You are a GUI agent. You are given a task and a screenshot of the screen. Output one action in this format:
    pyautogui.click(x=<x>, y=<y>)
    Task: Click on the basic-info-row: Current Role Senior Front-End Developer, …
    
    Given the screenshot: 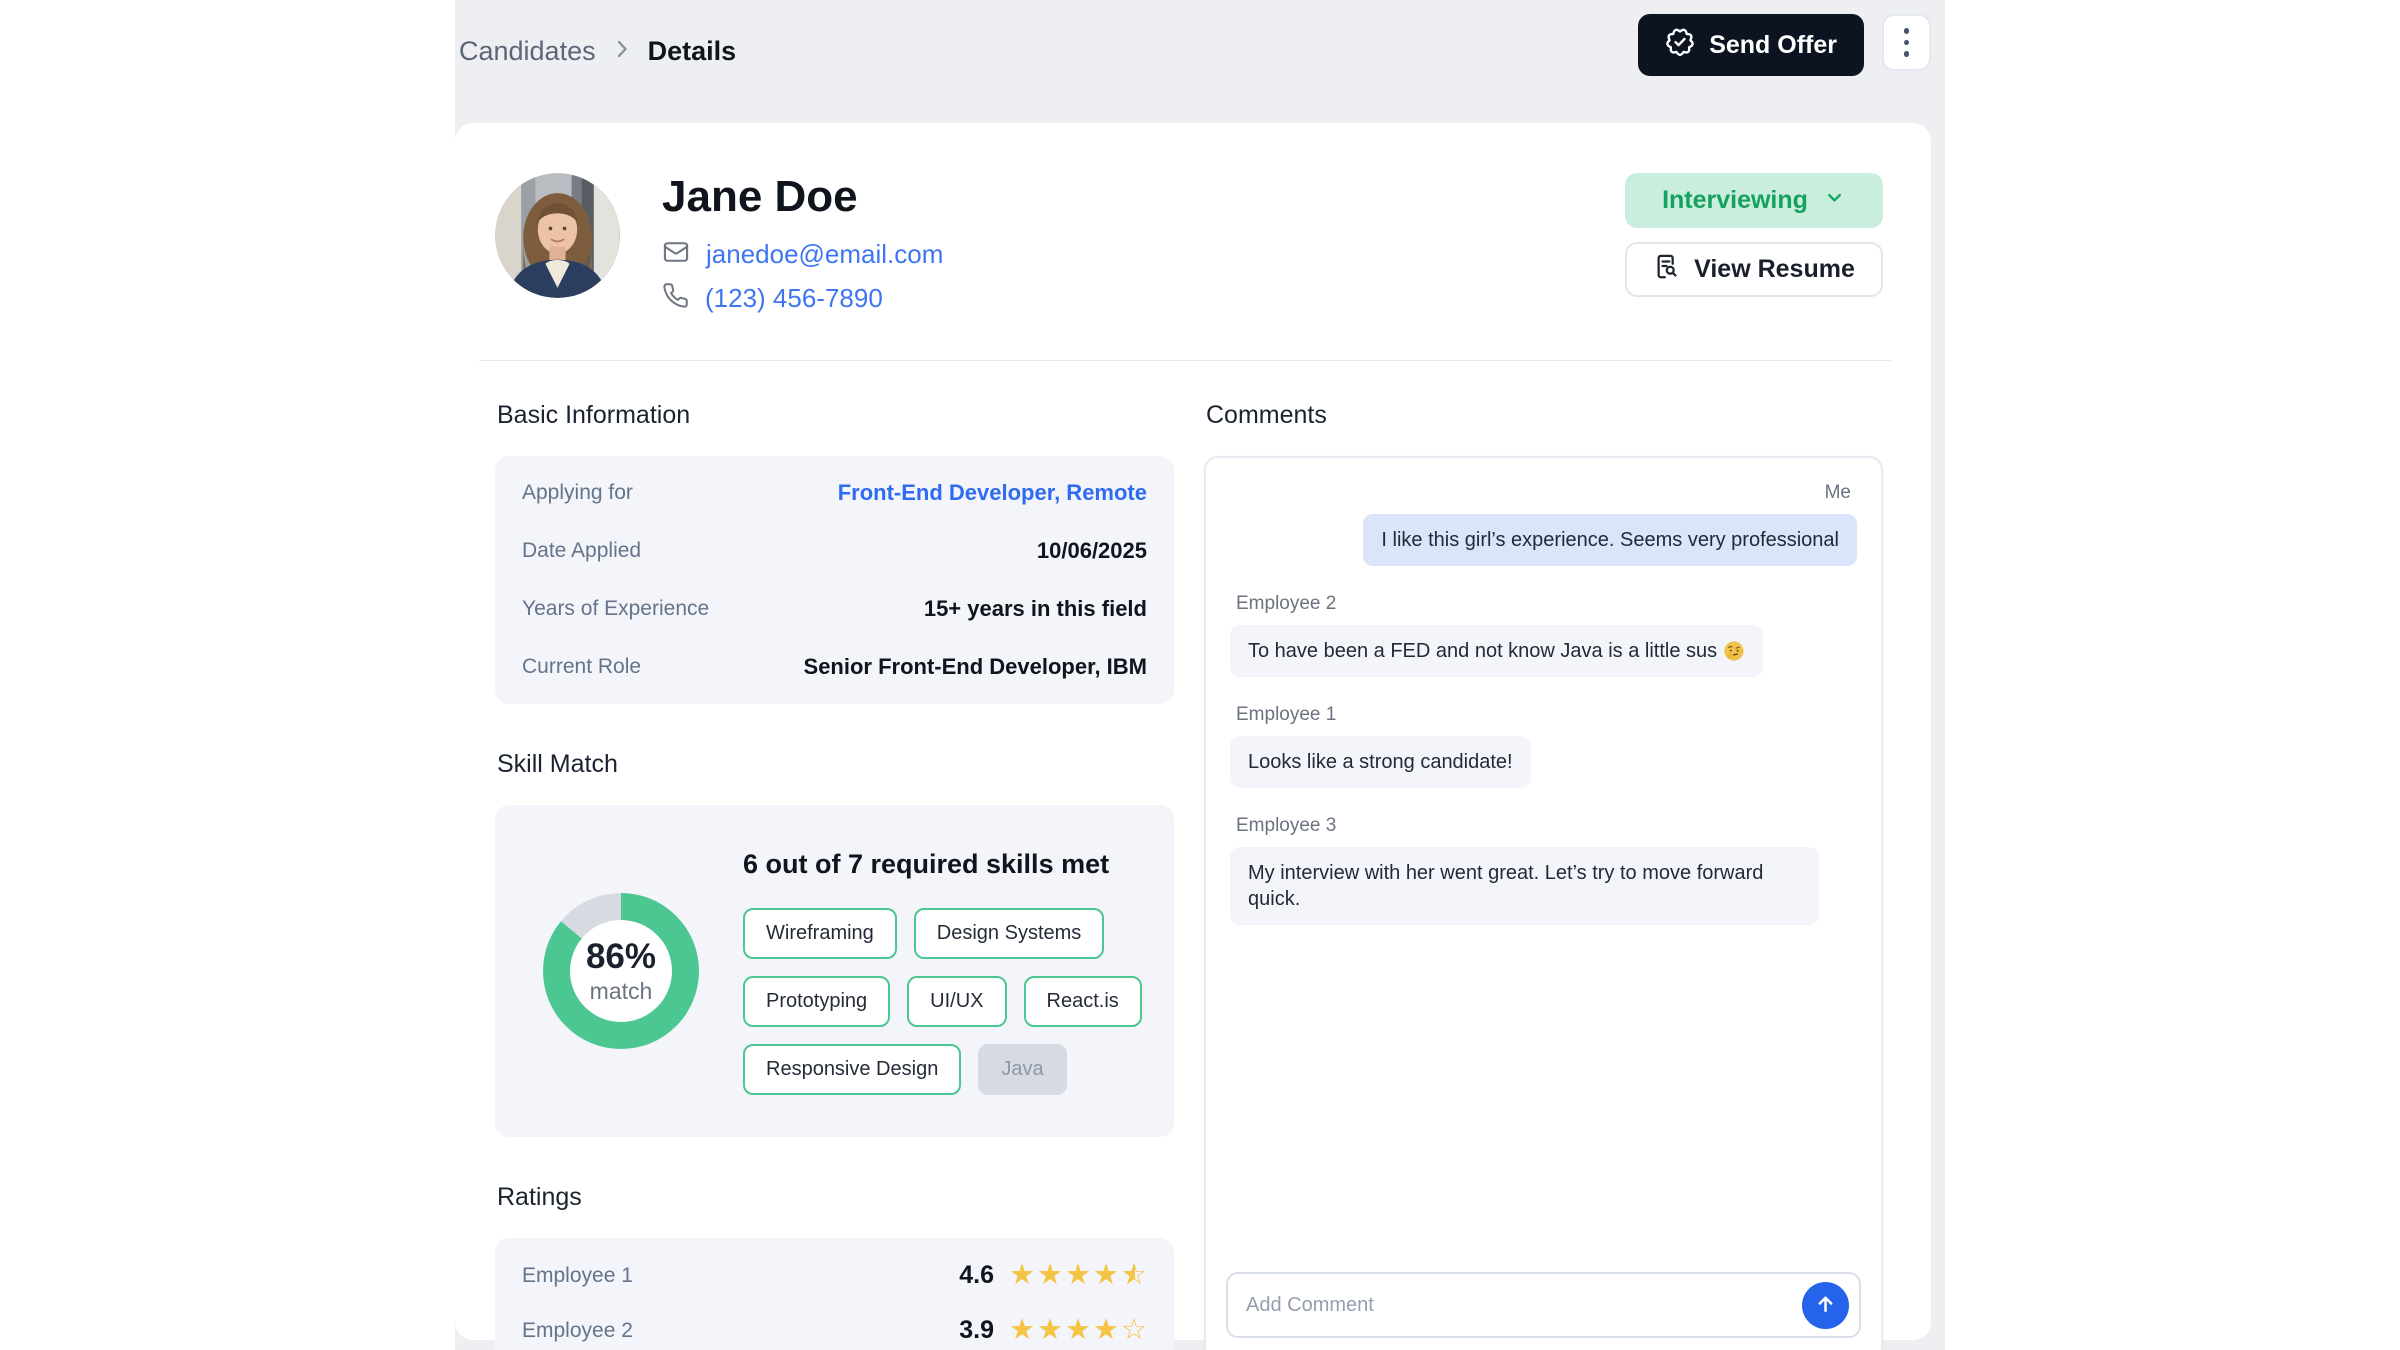 What is the action you would take?
    pyautogui.click(x=834, y=667)
    